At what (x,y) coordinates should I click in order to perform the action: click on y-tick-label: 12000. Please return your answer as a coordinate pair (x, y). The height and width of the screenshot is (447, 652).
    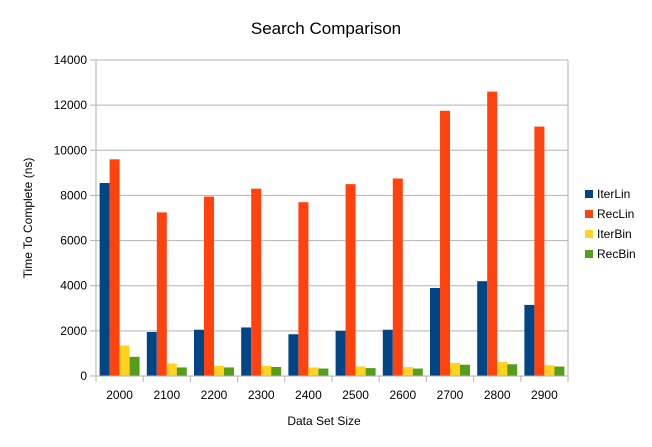
    Looking at the image, I should click on (71, 105).